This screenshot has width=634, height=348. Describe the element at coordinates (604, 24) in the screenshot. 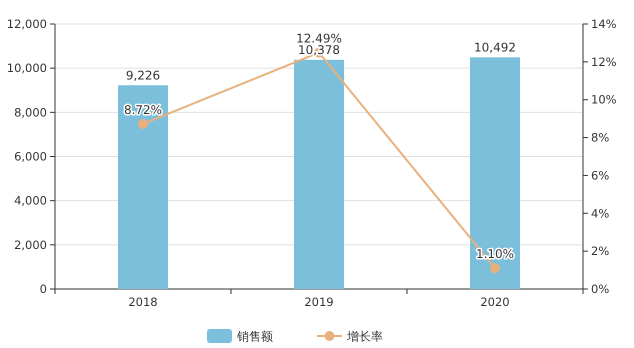

I see `y2-tick-label: 14%` at that location.